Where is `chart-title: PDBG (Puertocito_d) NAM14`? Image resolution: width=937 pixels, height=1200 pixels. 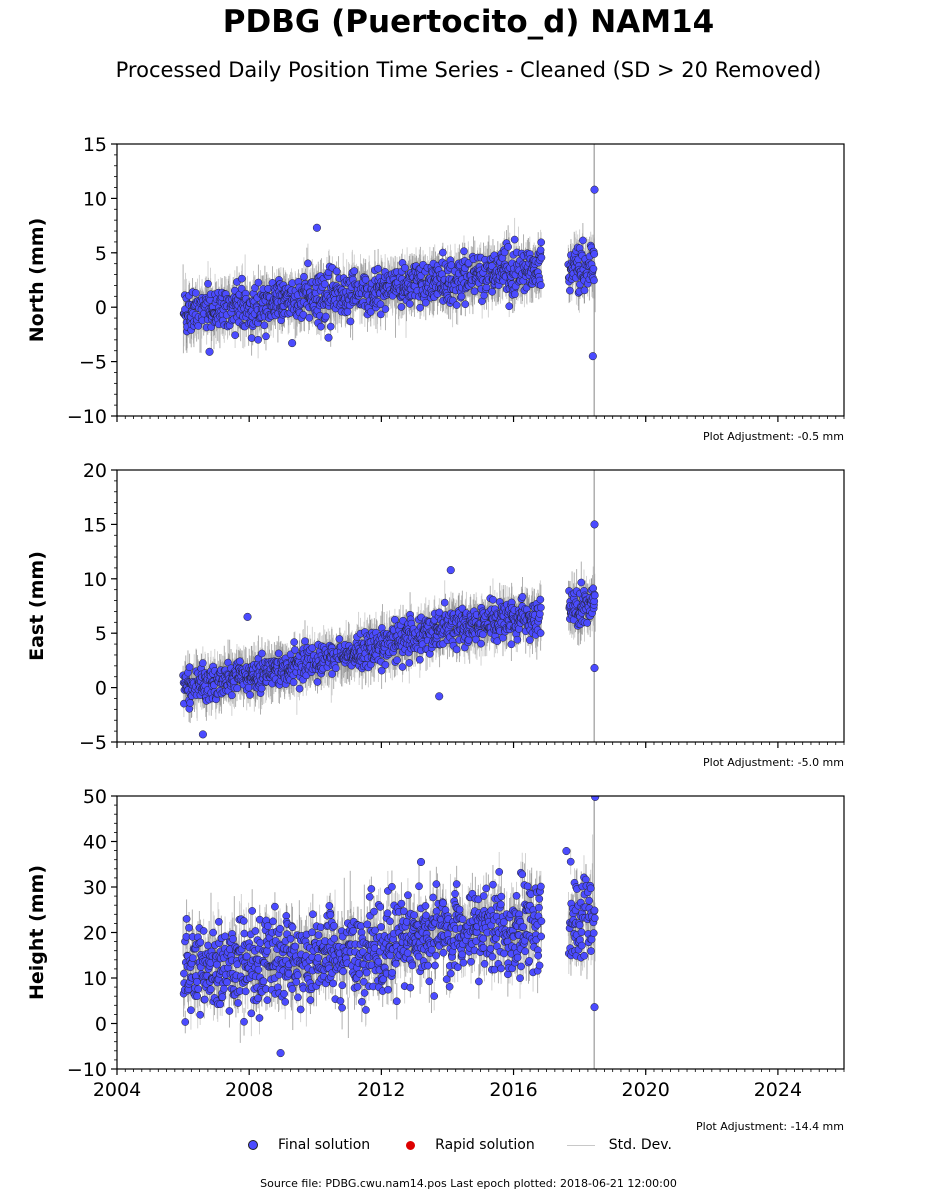 chart-title: PDBG (Puertocito_d) NAM14 is located at coordinates (468, 22).